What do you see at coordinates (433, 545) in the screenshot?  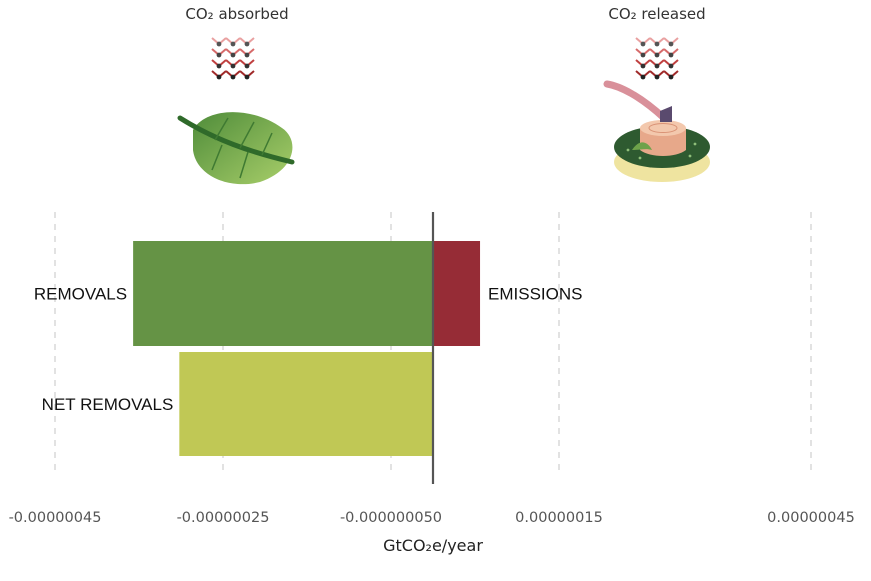 I see `x-axis-label: GtCO₂e/year` at bounding box center [433, 545].